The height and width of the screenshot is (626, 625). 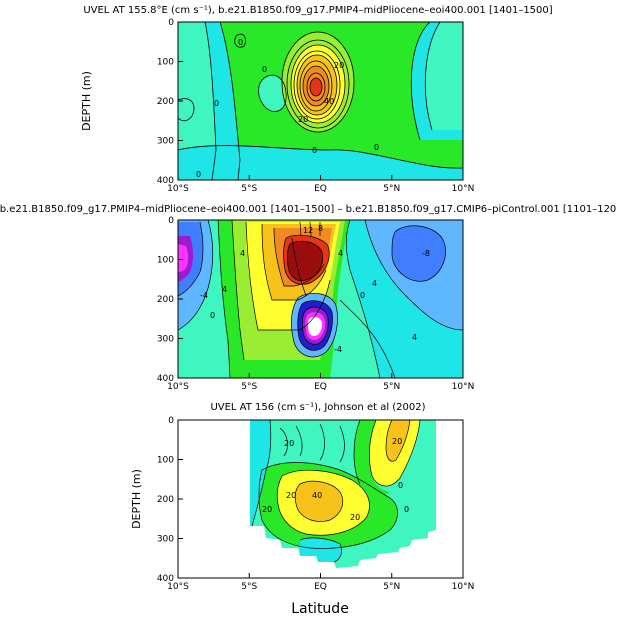 What do you see at coordinates (419, 253) in the screenshot?
I see `p2-blue-east` at bounding box center [419, 253].